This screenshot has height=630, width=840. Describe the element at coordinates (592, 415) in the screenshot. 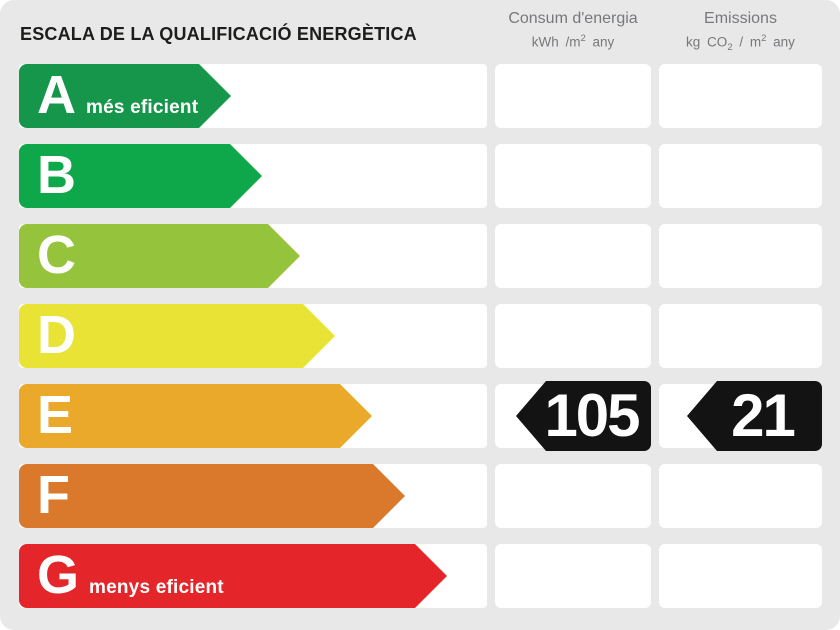

I see `energy-value: 105` at that location.